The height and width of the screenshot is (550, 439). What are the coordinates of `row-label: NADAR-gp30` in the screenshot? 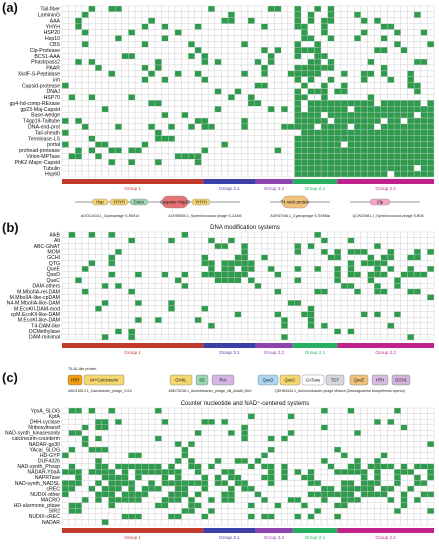 It's located at (45, 445).